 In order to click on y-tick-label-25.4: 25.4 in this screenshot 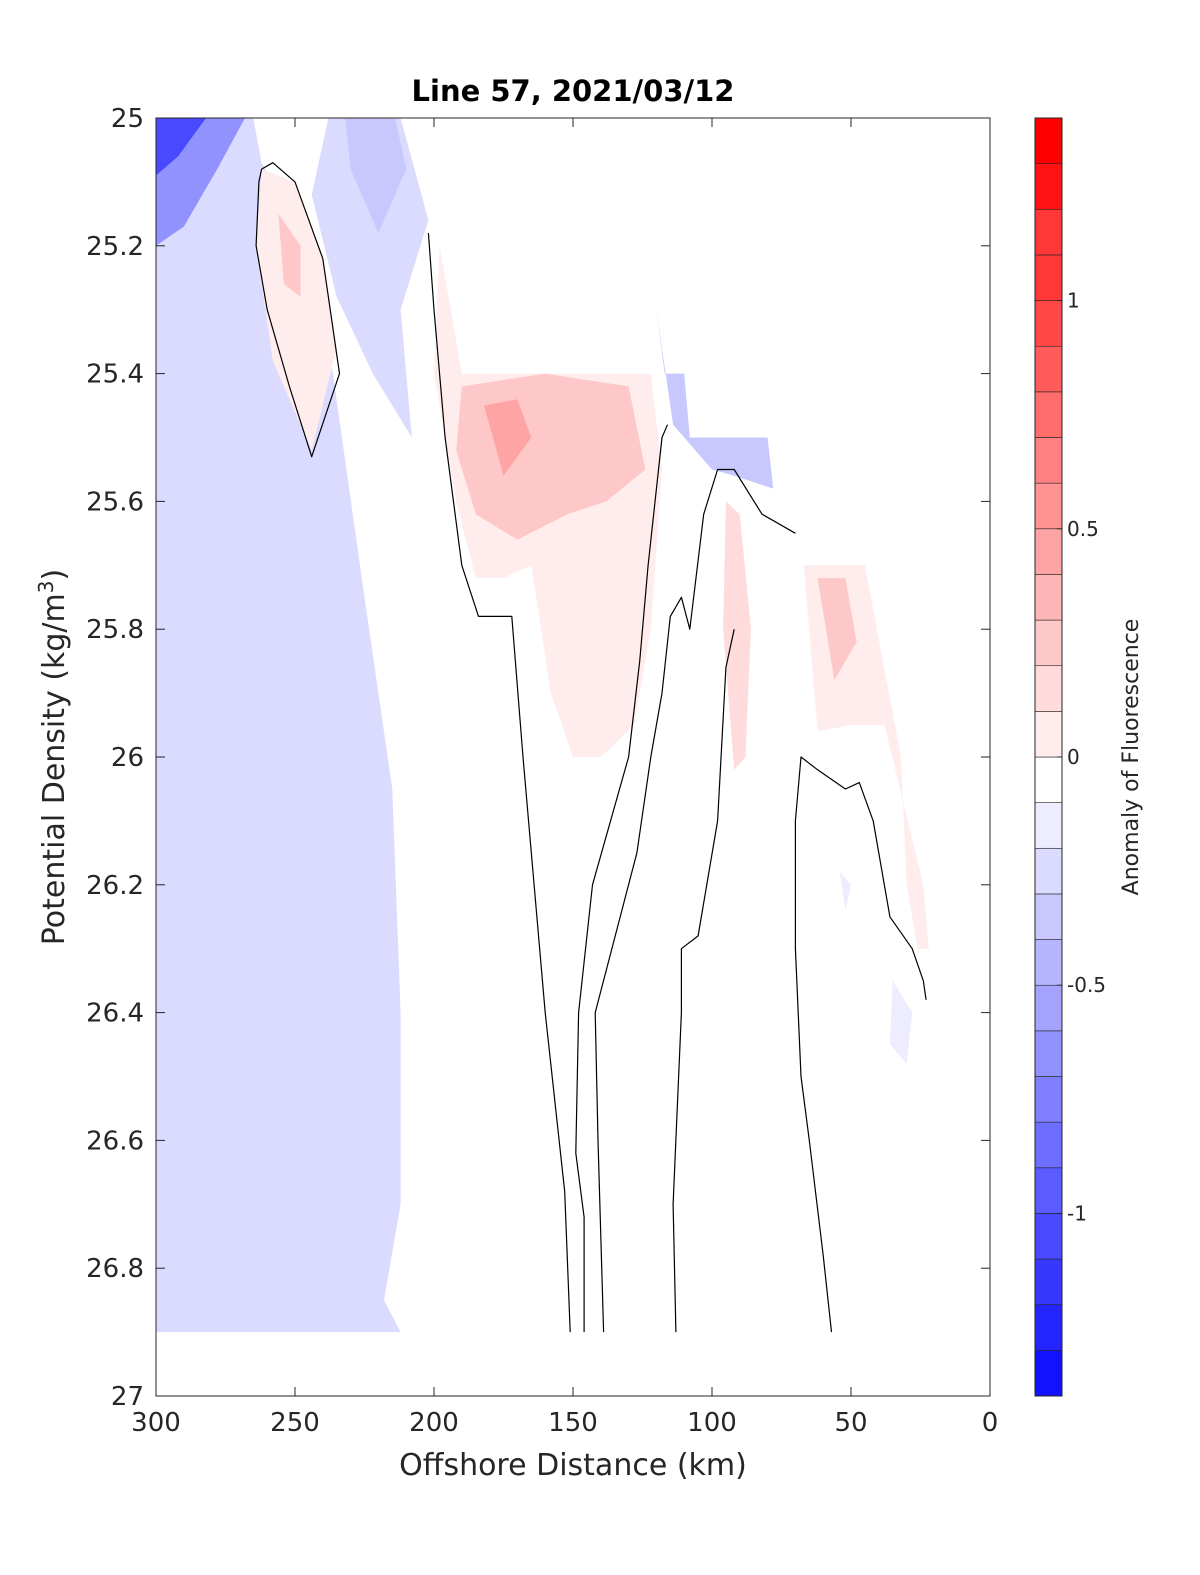, I will do `click(115, 375)`.